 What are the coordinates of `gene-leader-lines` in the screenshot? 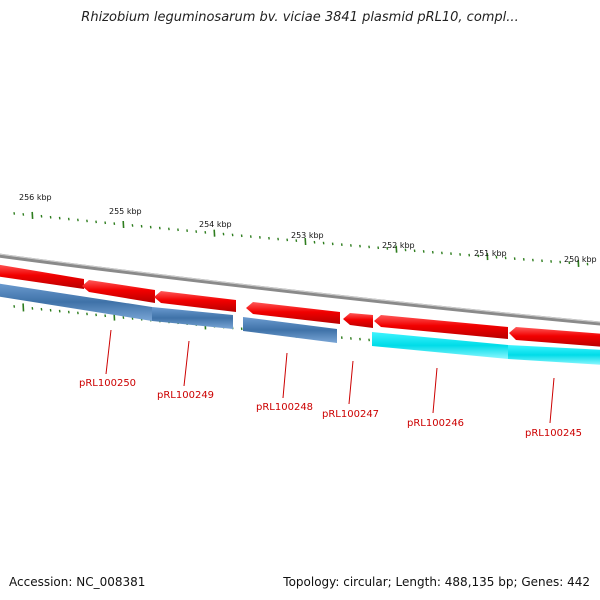 It's located at (330, 376).